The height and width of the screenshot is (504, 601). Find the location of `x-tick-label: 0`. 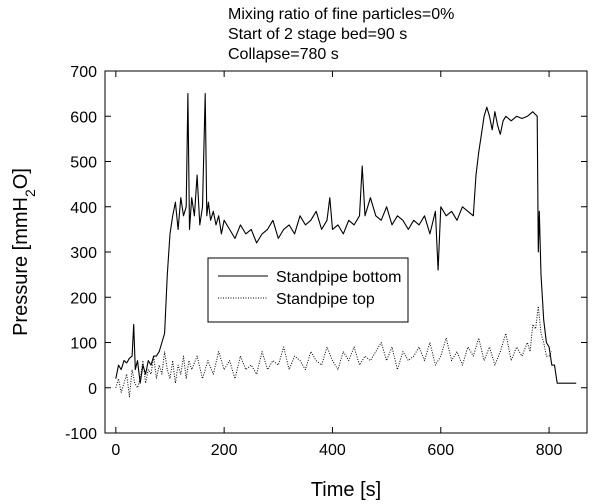

x-tick-label: 0 is located at coordinates (115, 450).